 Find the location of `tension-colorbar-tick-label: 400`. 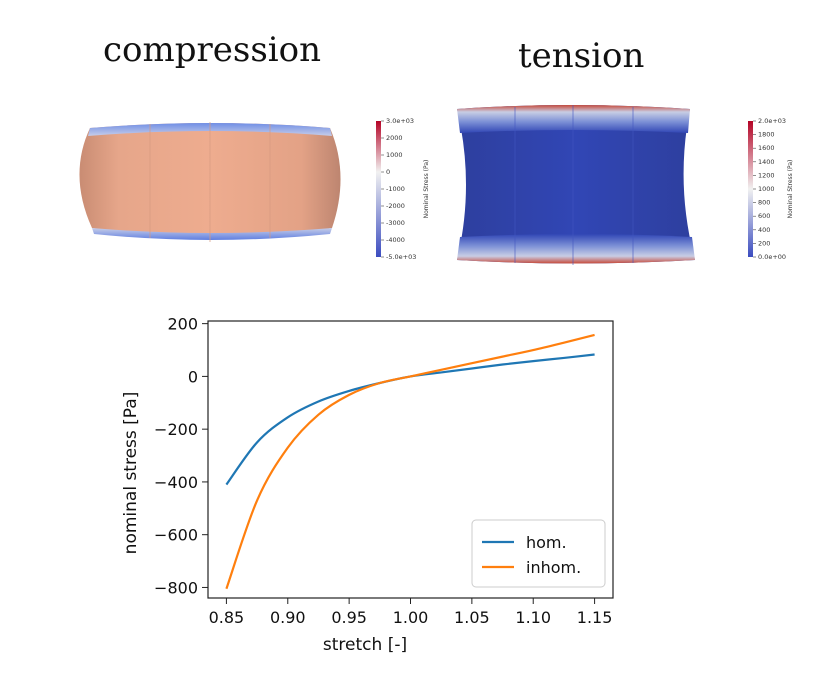

tension-colorbar-tick-label: 400 is located at coordinates (764, 230).